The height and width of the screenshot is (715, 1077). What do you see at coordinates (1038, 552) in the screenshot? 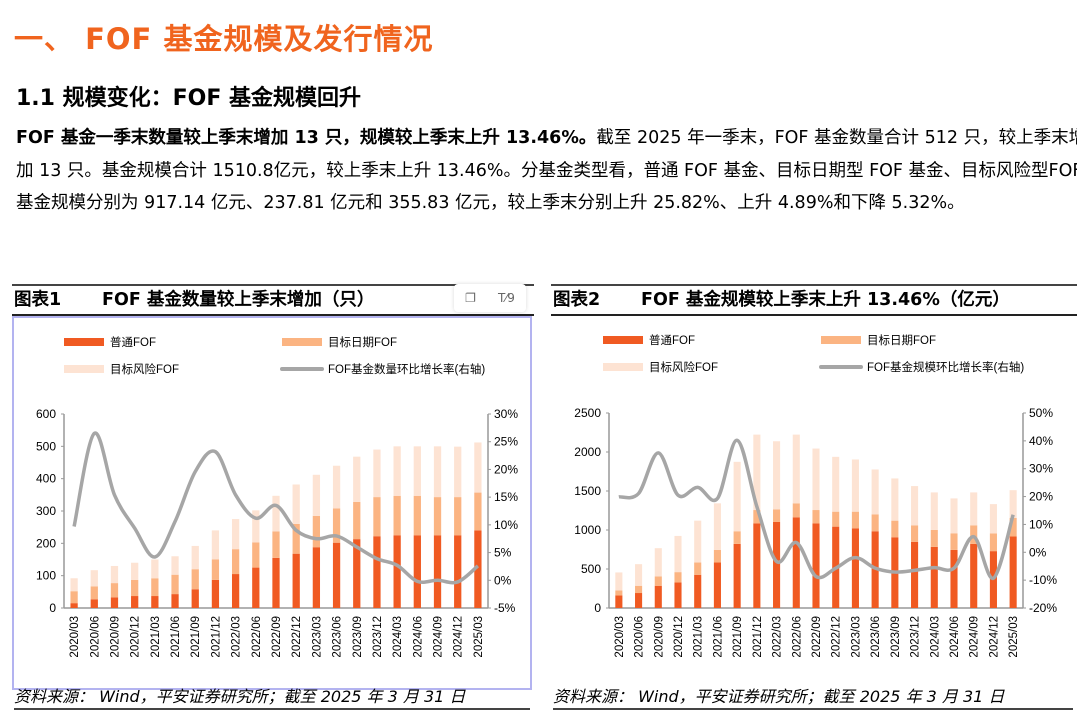
I see `y2-tick-label: 0%` at bounding box center [1038, 552].